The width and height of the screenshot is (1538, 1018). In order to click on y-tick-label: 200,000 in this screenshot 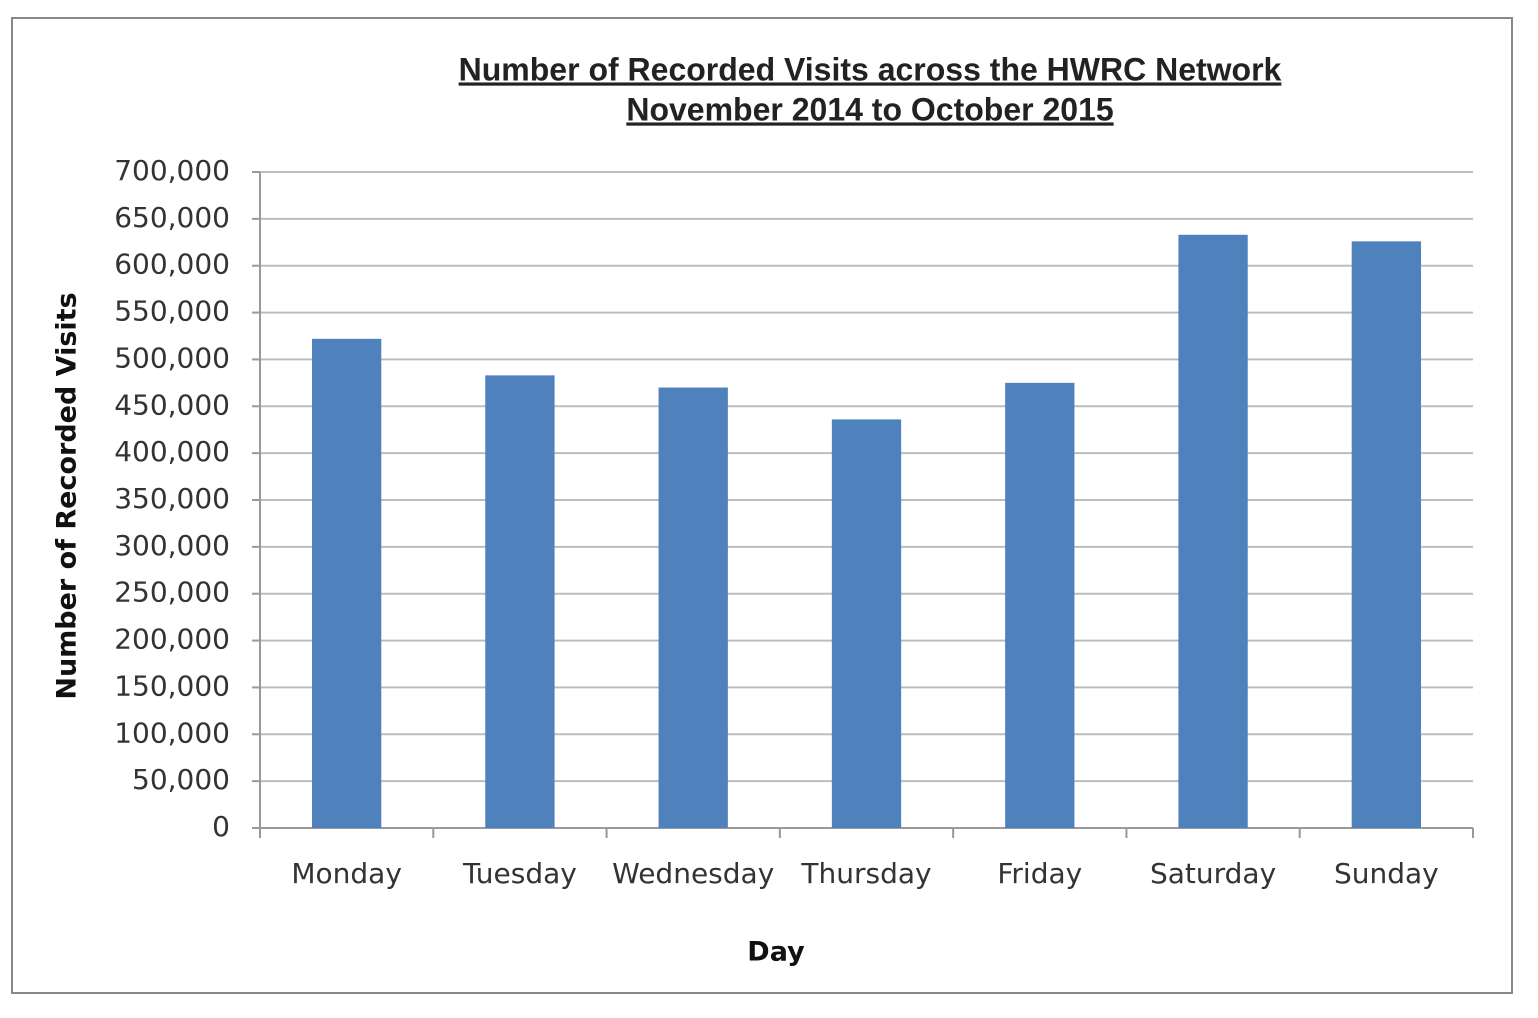, I will do `click(172, 639)`.